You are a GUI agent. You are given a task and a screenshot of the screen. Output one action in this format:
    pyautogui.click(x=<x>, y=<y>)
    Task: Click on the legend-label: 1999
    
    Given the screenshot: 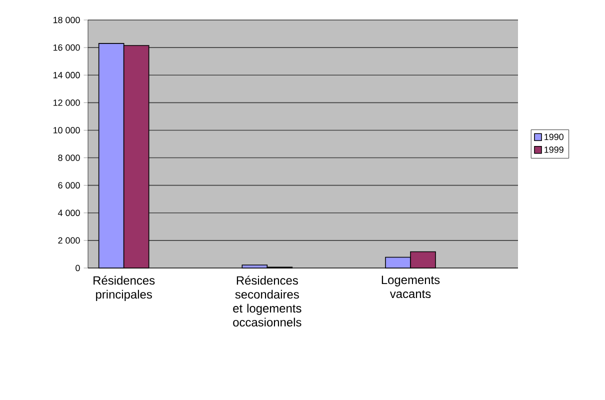 What is the action you would take?
    pyautogui.click(x=554, y=149)
    